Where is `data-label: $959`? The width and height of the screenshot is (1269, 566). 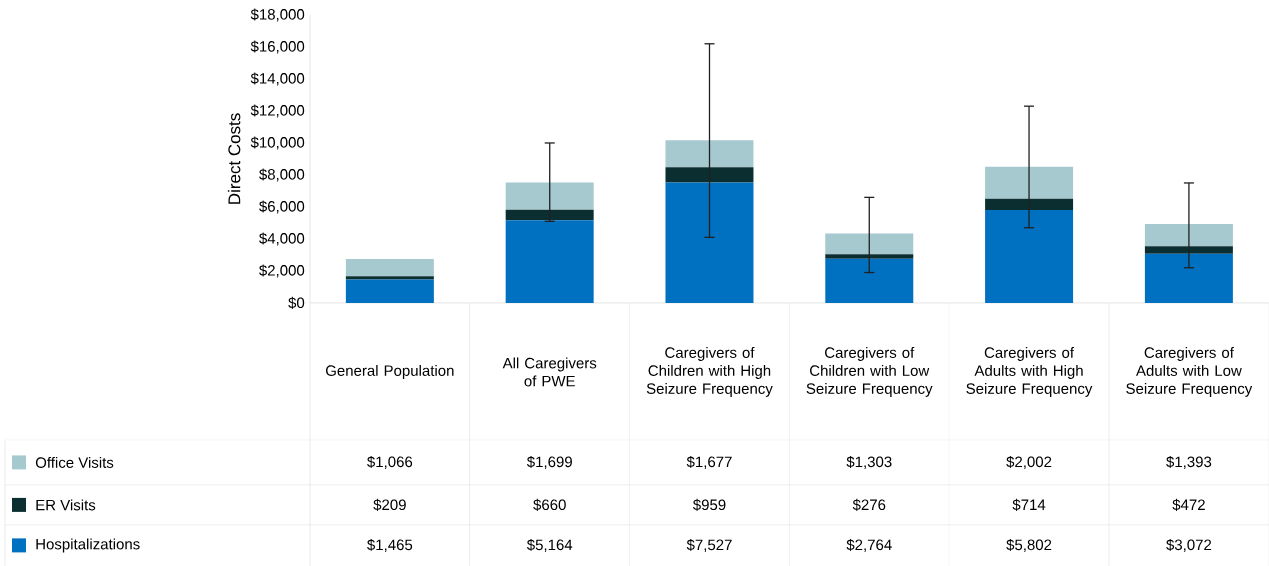 data-label: $959 is located at coordinates (709, 504).